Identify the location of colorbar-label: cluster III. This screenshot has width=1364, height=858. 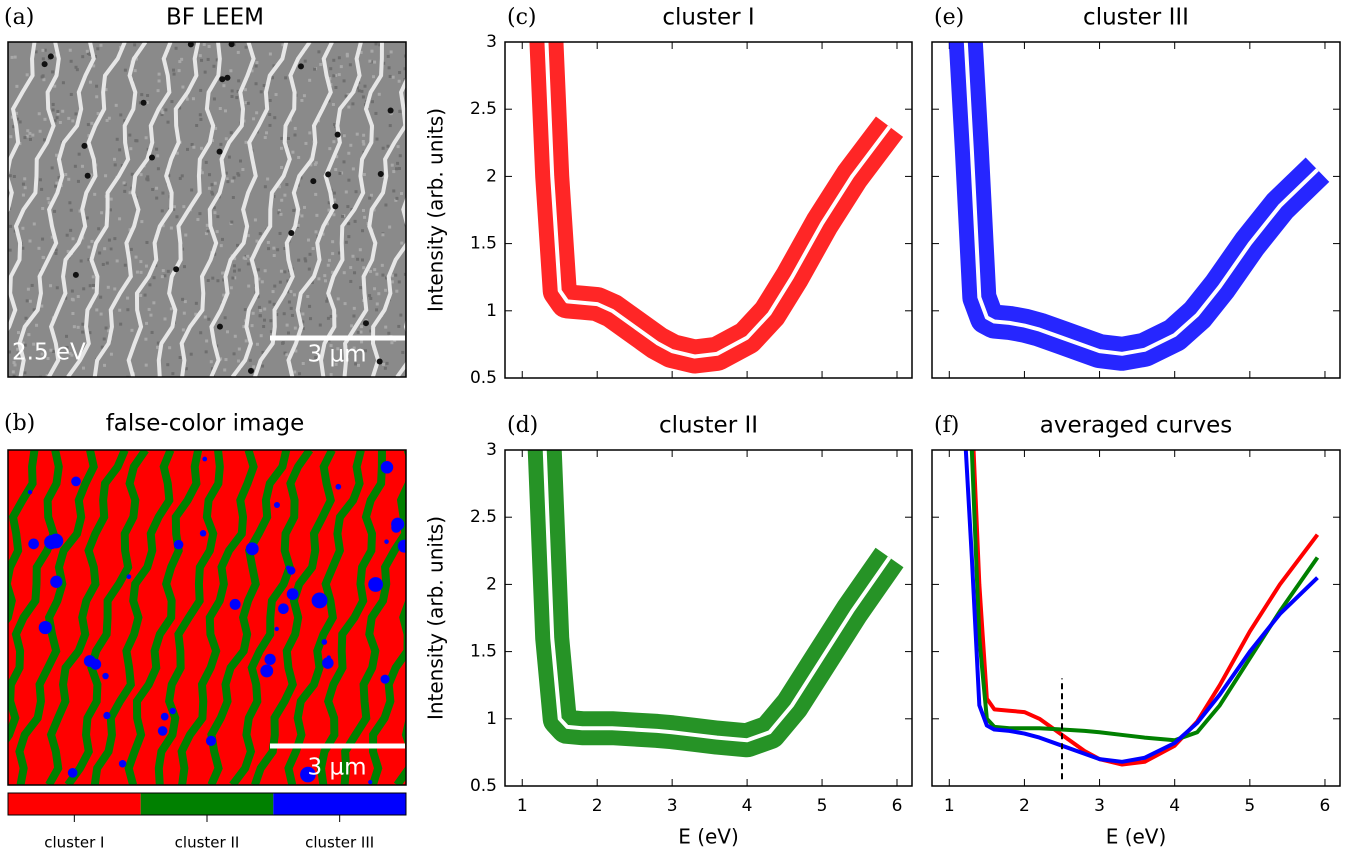
(339, 843).